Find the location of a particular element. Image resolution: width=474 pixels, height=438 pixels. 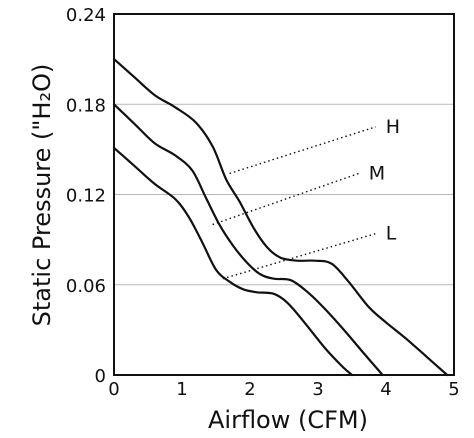

x-tick-label: 2 is located at coordinates (249, 389).